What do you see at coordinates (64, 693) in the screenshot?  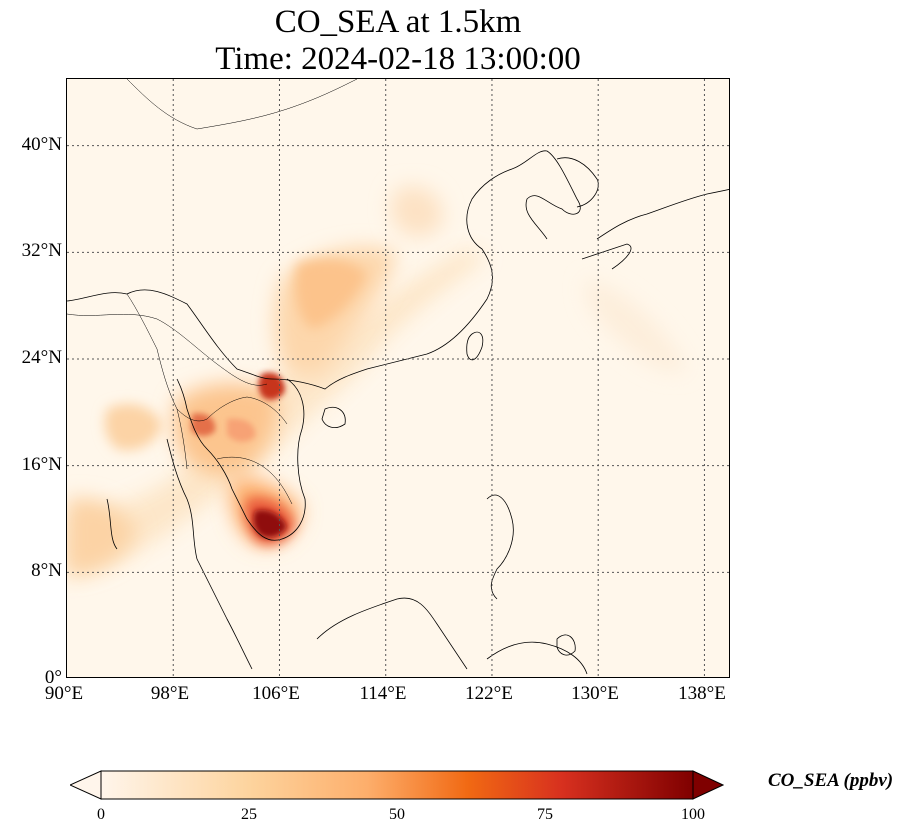 I see `lon-tick-label: 90°E` at bounding box center [64, 693].